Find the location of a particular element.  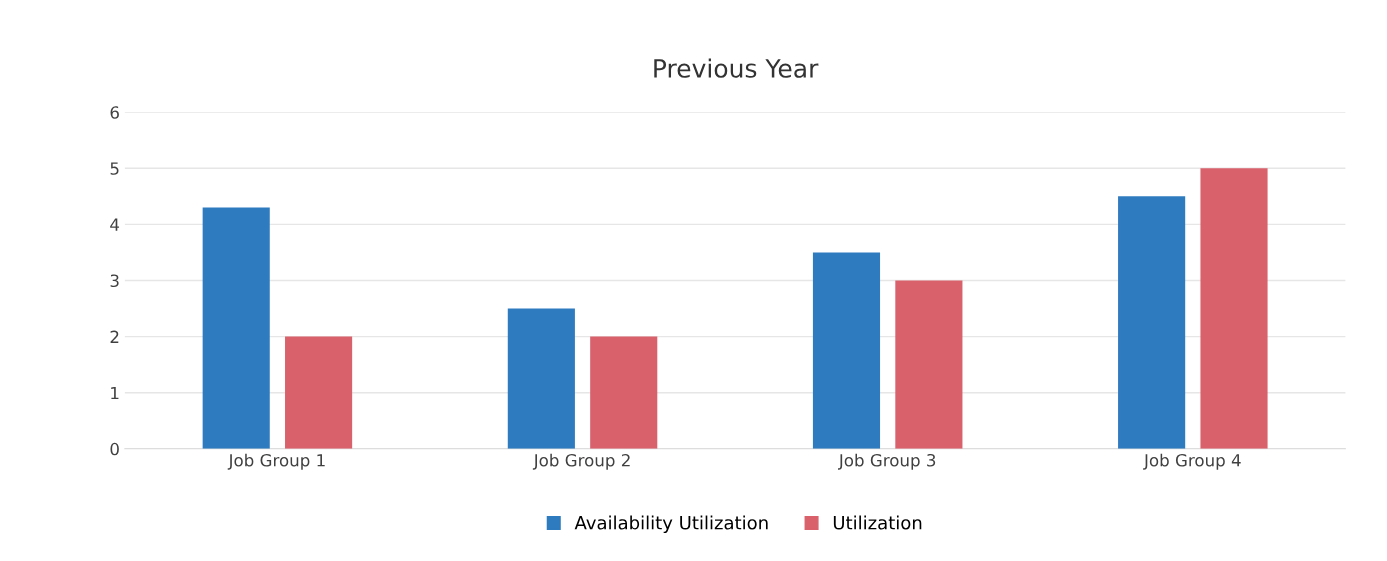

legend-label: Availability Utilization is located at coordinates (671, 524).